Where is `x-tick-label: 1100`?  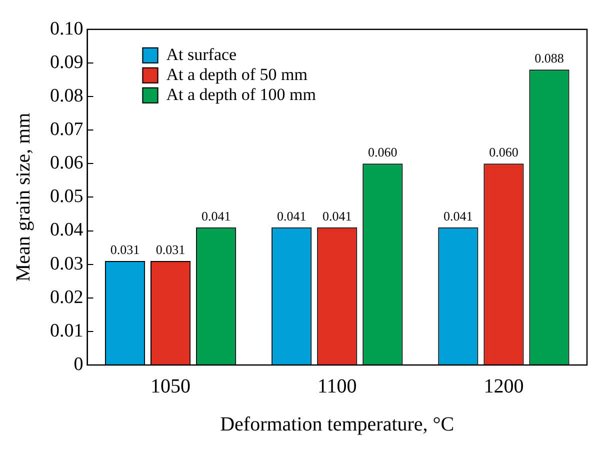
x-tick-label: 1100 is located at coordinates (337, 386).